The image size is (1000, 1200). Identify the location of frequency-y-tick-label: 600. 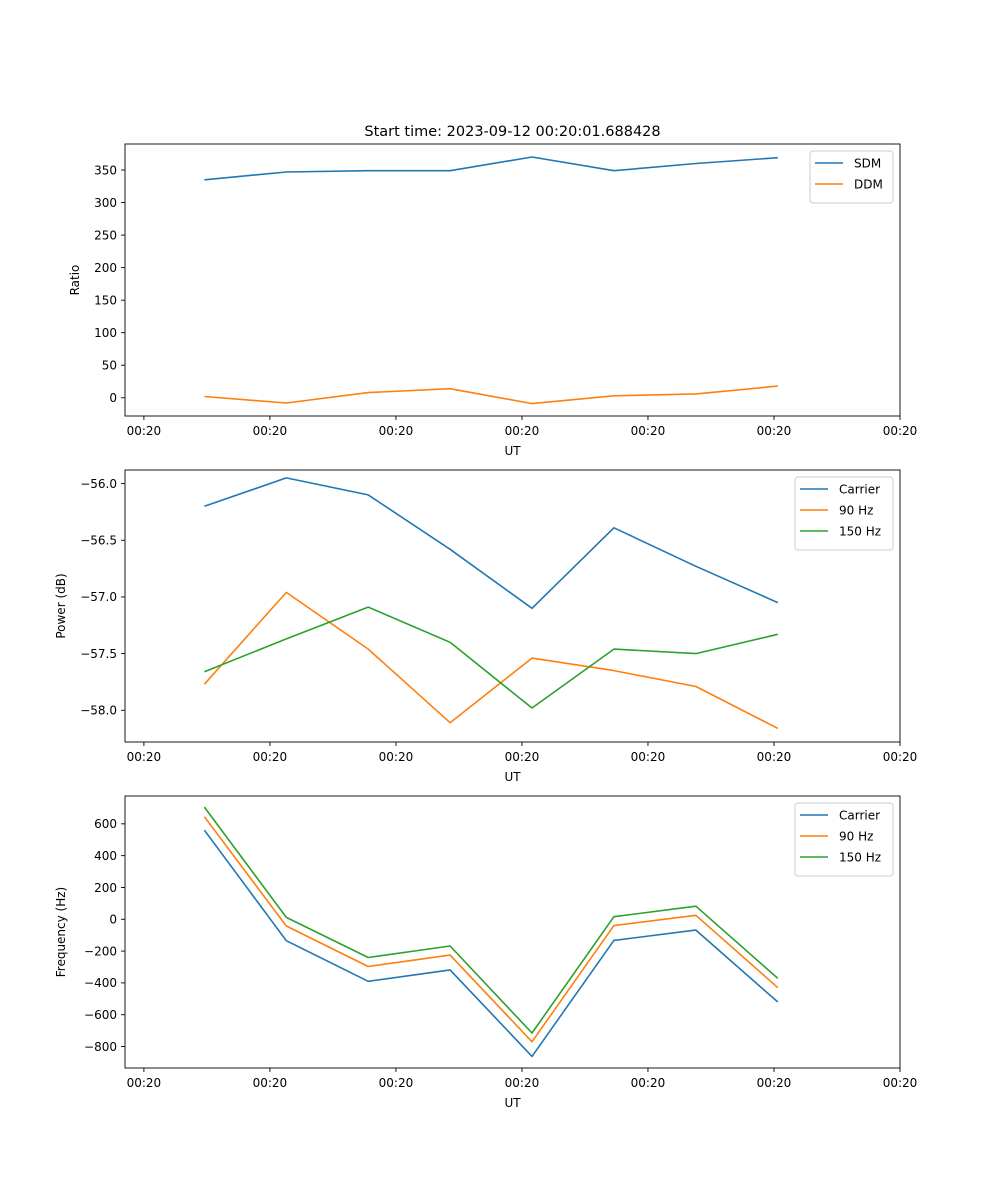
(105, 824).